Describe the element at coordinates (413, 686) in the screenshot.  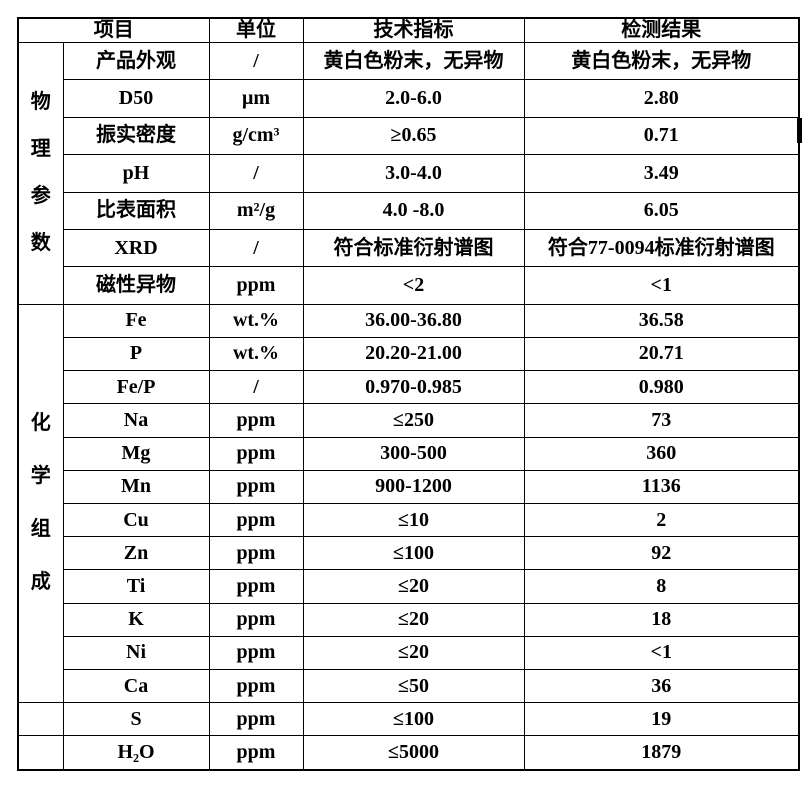
I see `spec-cell: ≤50` at that location.